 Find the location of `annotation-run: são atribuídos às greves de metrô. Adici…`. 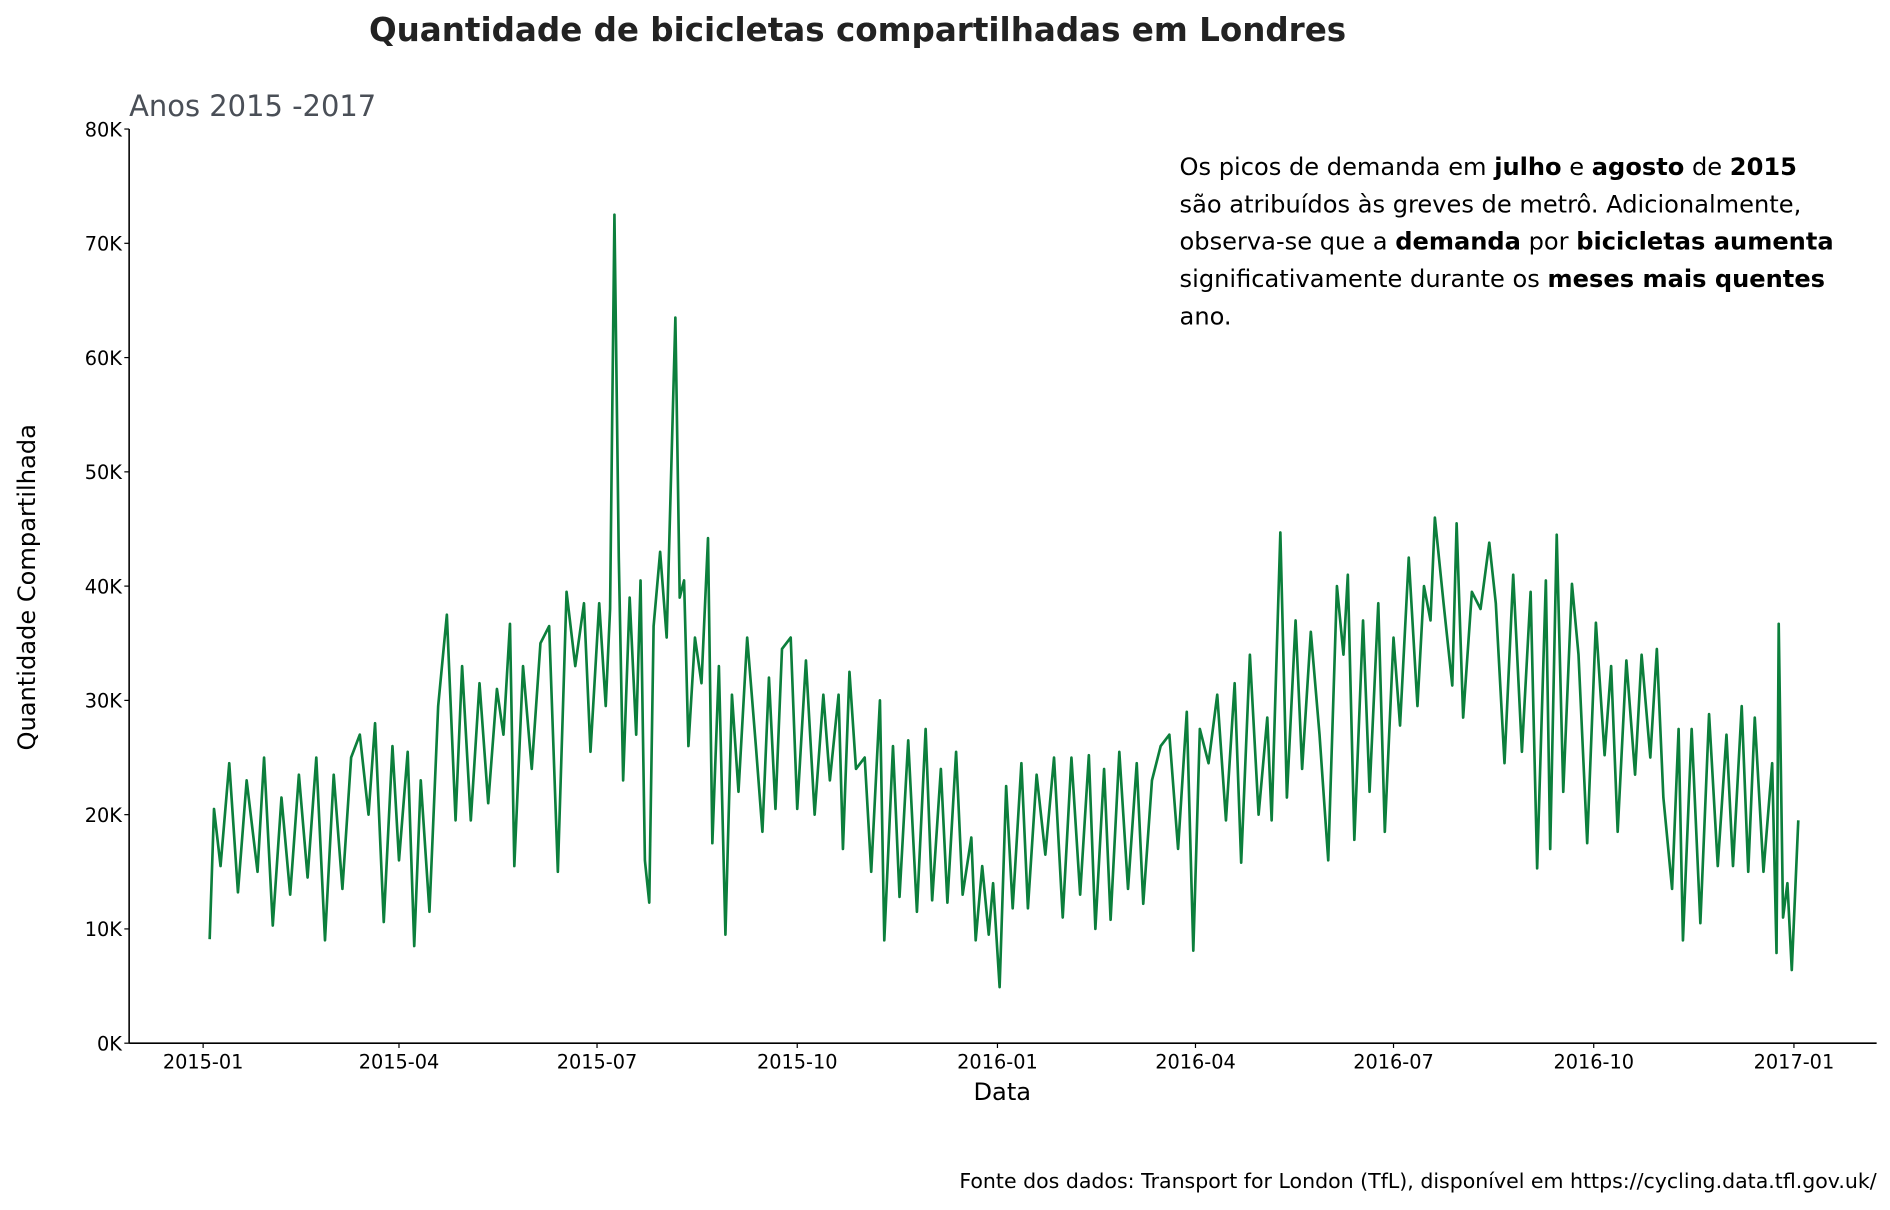

annotation-run: são atribuídos às greves de metrô. Adici… is located at coordinates (1491, 204).